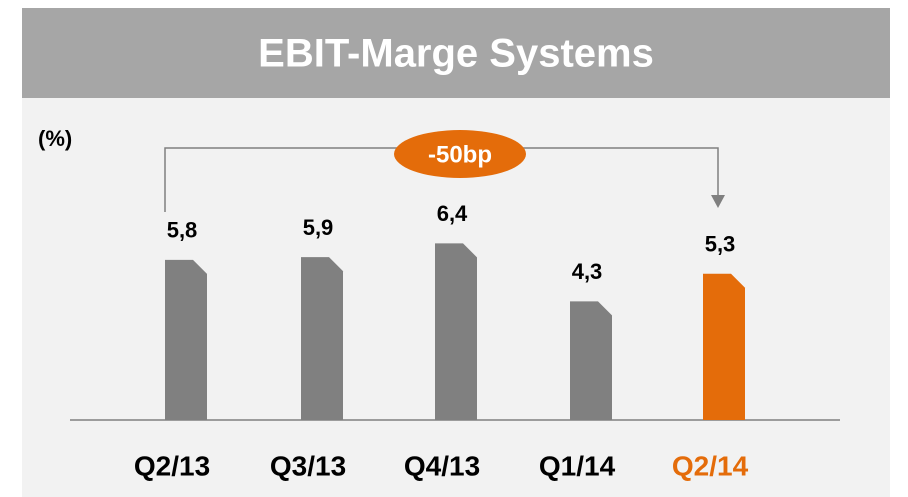  What do you see at coordinates (442, 465) in the screenshot?
I see `x-tick-label: Q4/13` at bounding box center [442, 465].